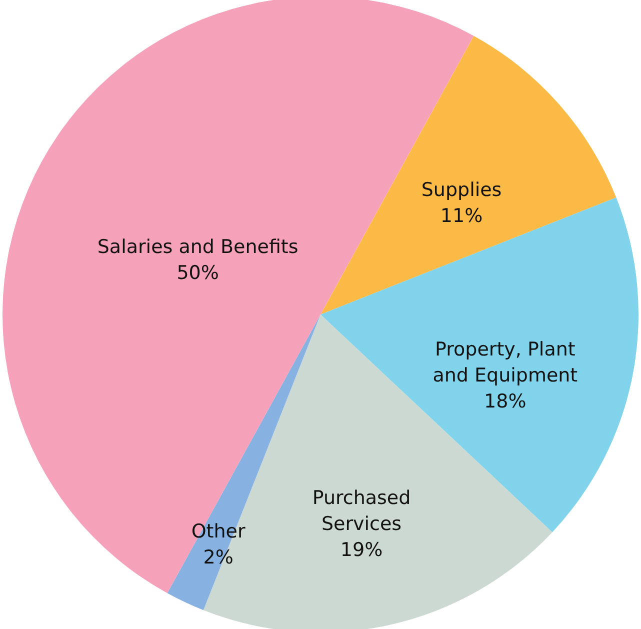 The width and height of the screenshot is (641, 629). I want to click on slice-label: Purchased Services, so click(361, 510).